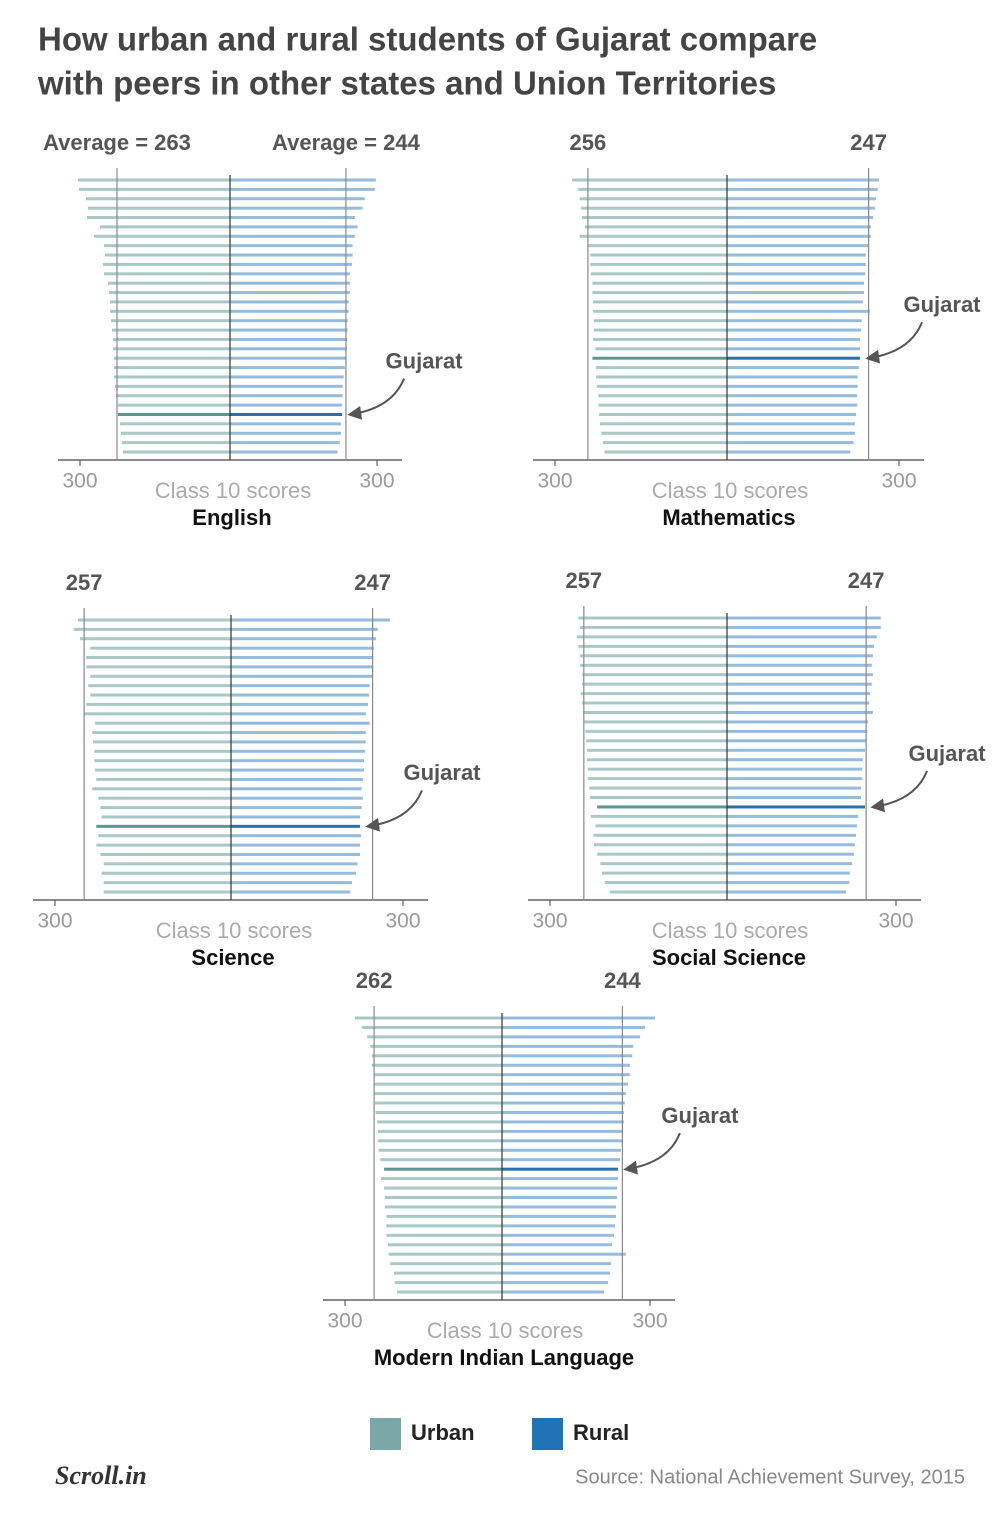 This screenshot has width=1000, height=1517. I want to click on average-label: 247, so click(866, 580).